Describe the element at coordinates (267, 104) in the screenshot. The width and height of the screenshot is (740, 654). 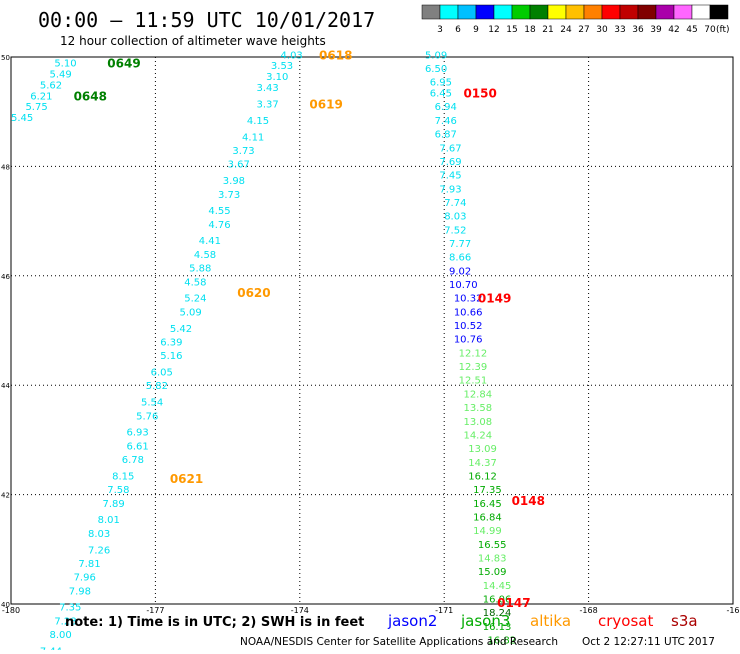
I see `wave-height-point: 3.37` at that location.